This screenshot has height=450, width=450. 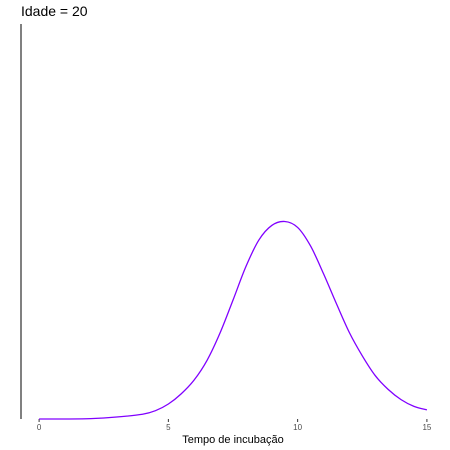 I want to click on x-axis-ticks: 0 5 10 15, so click(x=234, y=425).